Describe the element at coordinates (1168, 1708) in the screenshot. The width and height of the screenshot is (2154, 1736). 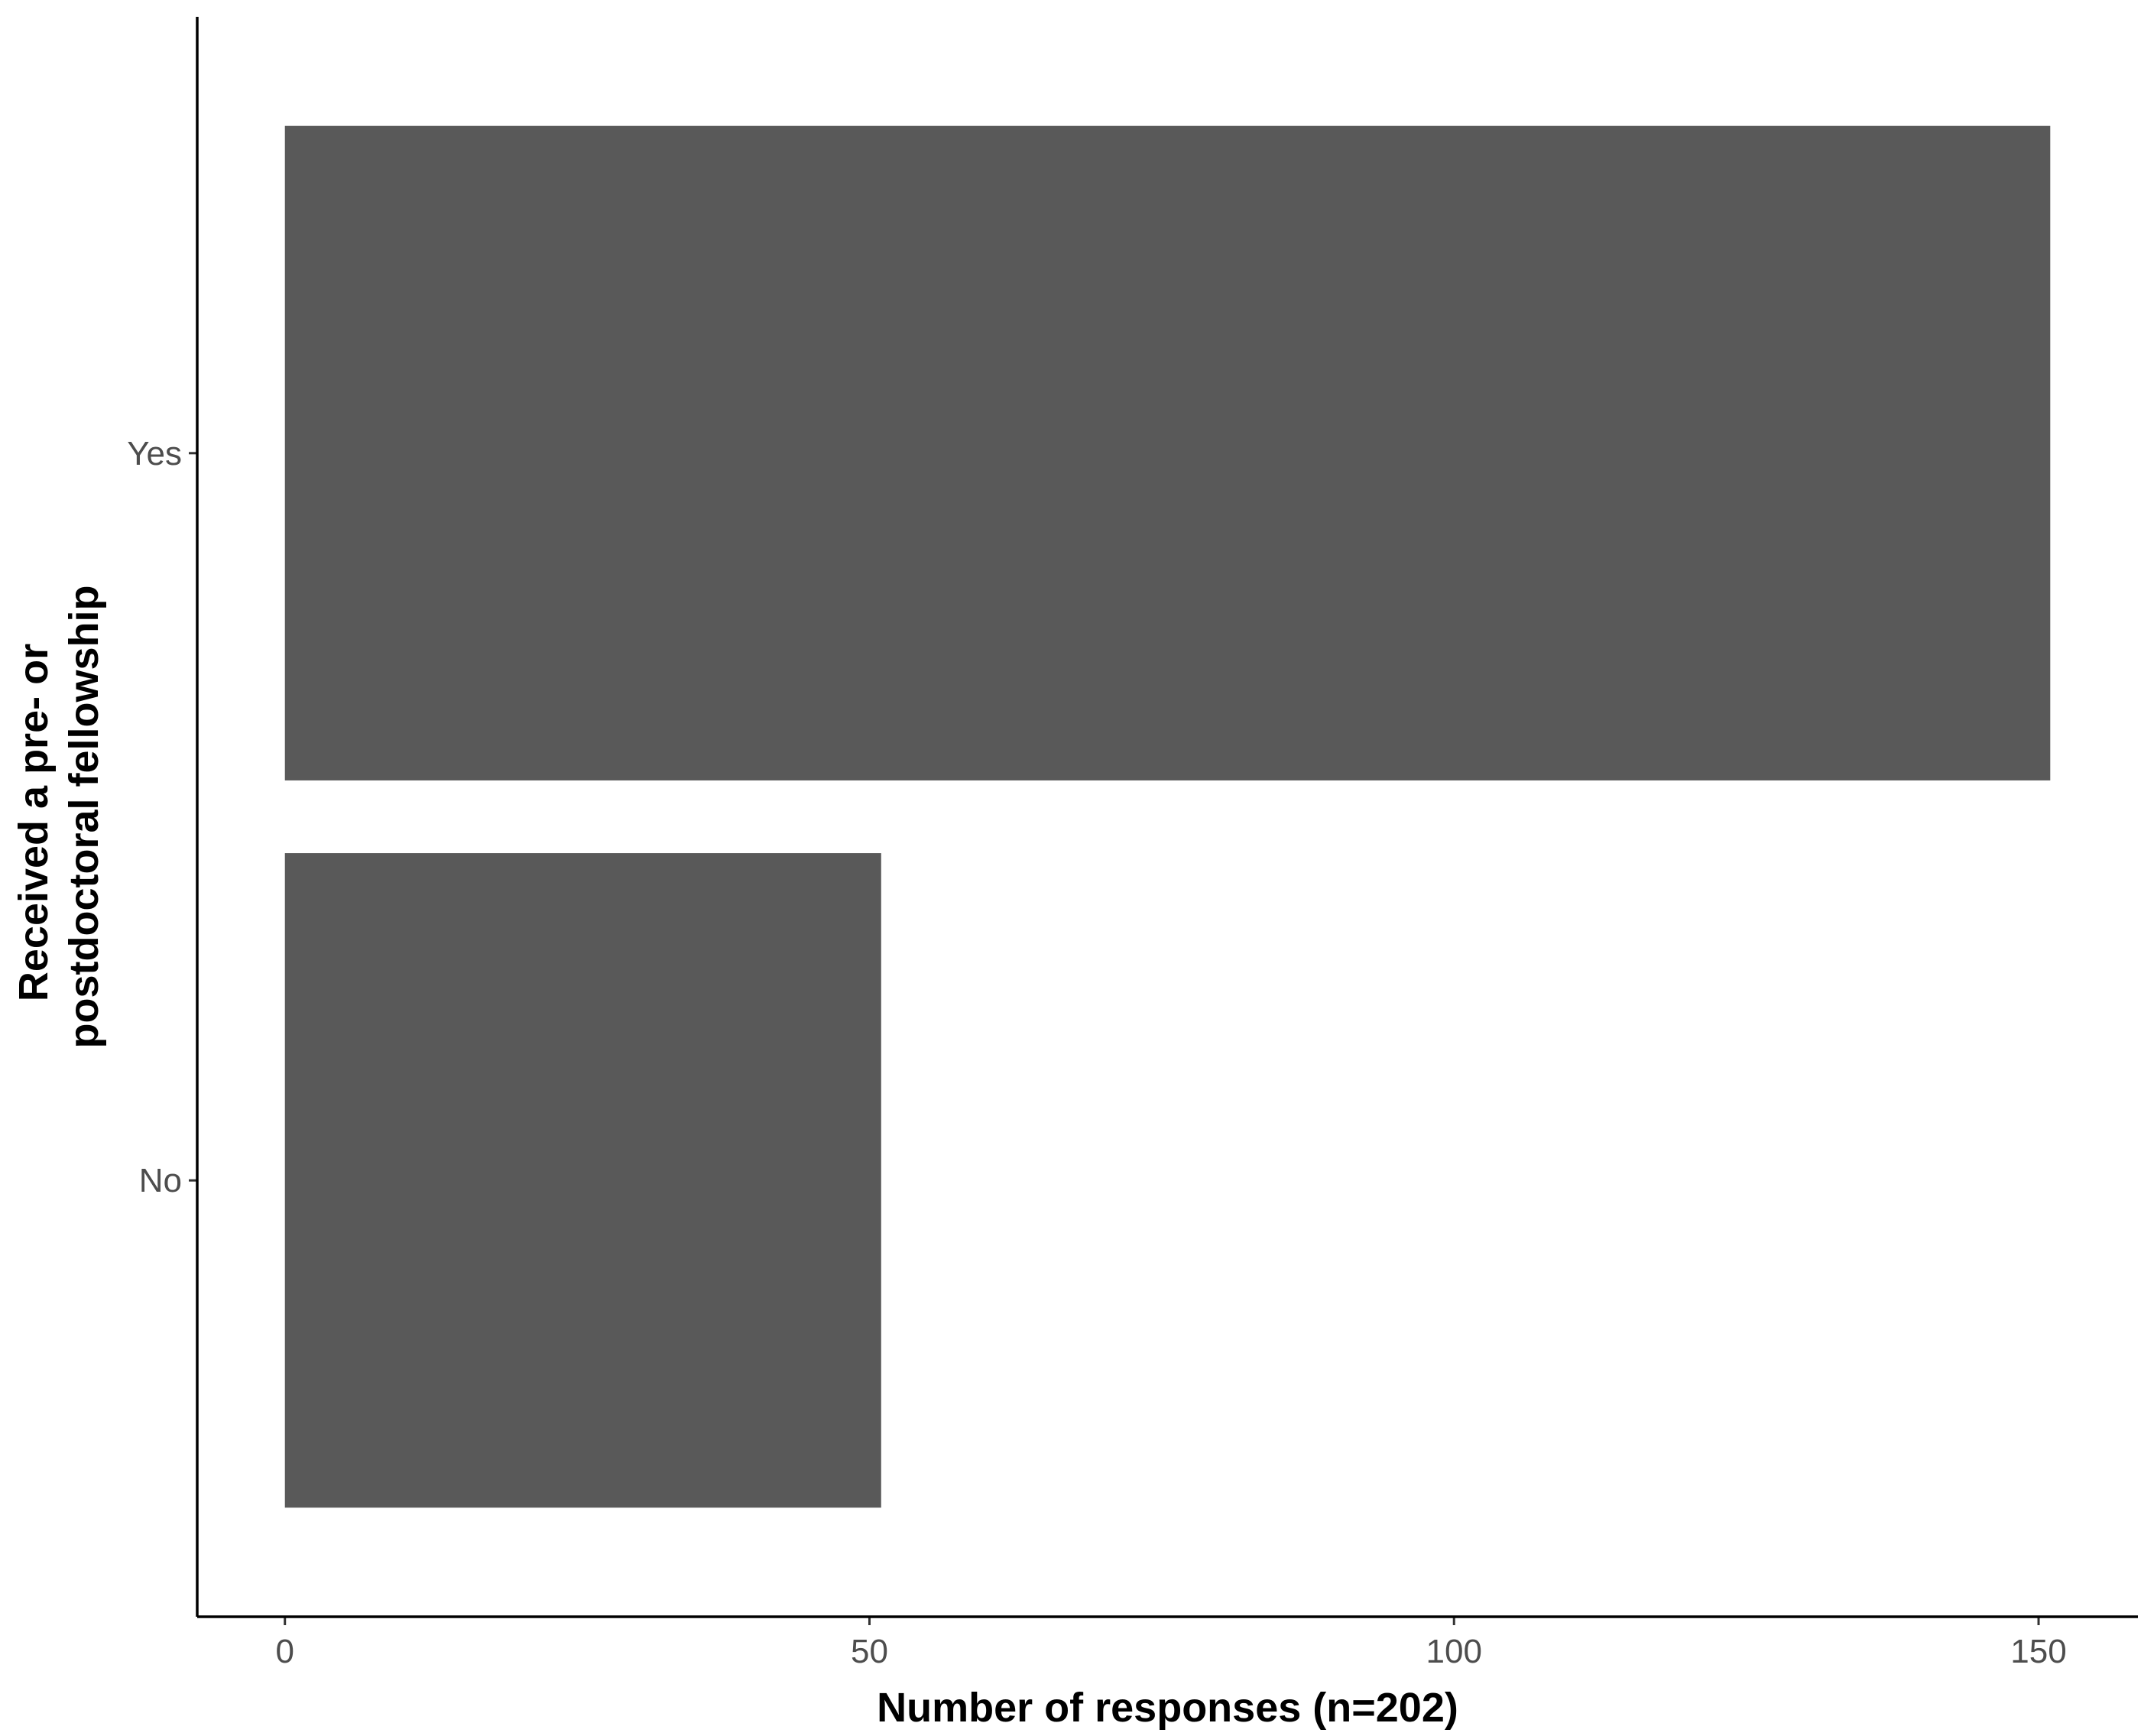
I see `x-axis-title: Number of responses (n=202)` at that location.